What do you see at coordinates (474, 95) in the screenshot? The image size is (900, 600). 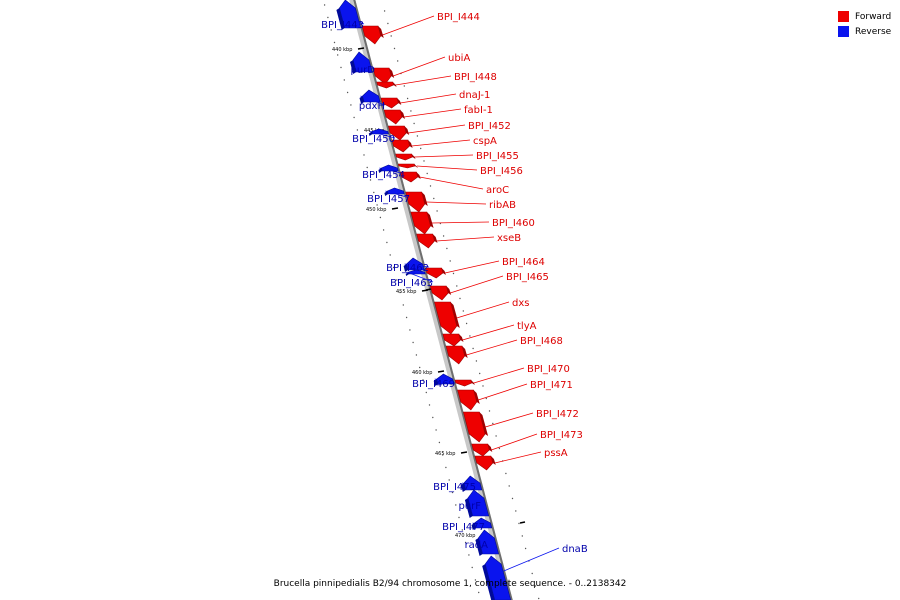 I see `gene-label-dnaj-1: dnaJ-1` at bounding box center [474, 95].